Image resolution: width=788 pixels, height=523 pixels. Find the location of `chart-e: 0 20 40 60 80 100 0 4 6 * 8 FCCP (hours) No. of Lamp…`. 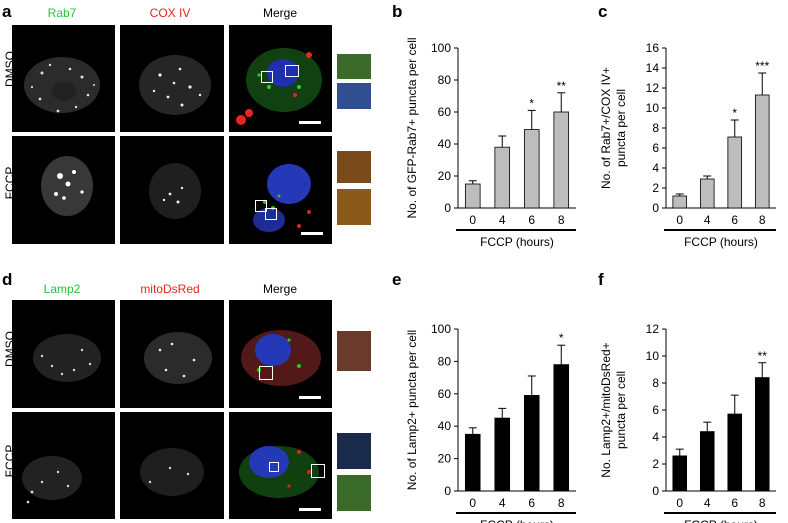

chart-e: 0 20 40 60 80 100 0 4 6 * 8 FCCP (hours) No. of Lamp… is located at coordinates (490, 422).